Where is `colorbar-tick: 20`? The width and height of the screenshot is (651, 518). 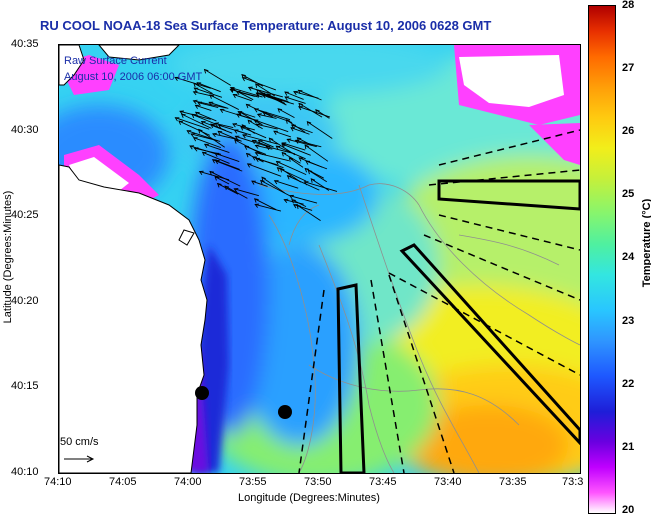
colorbar-tick: 20 is located at coordinates (628, 510).